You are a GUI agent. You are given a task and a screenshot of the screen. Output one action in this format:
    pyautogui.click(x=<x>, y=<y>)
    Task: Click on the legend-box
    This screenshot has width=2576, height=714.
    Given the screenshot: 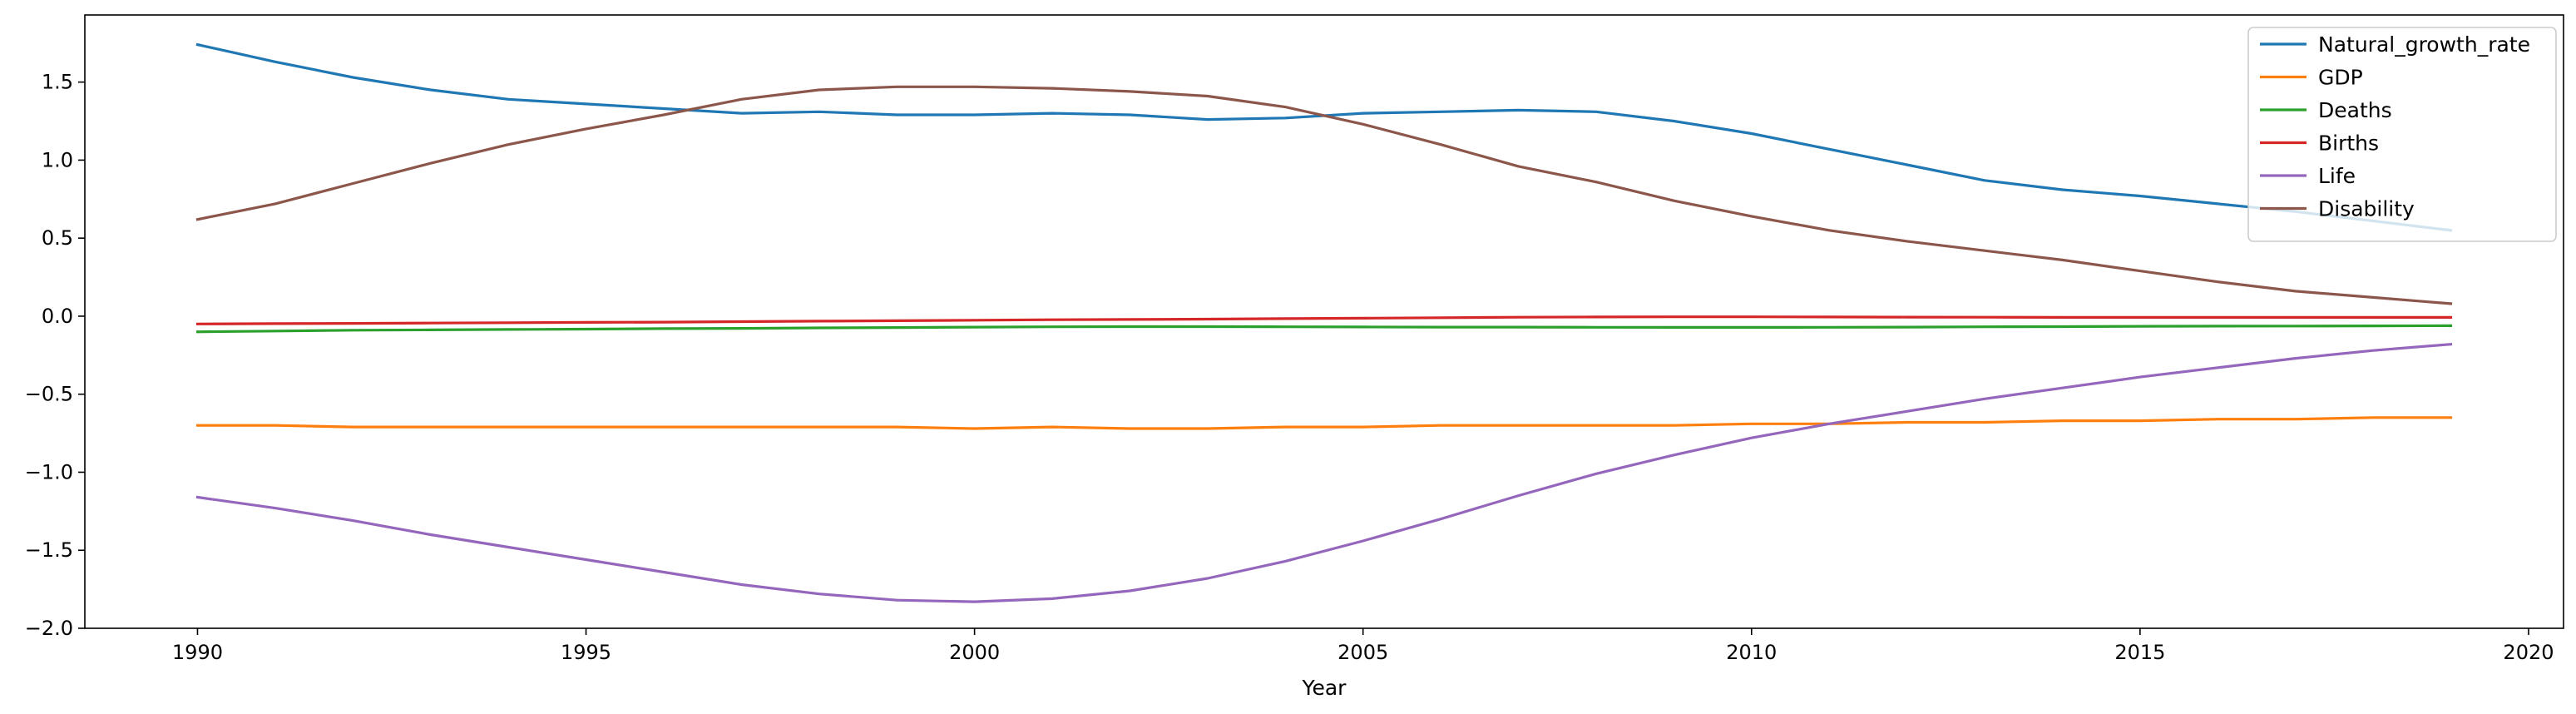 What is the action you would take?
    pyautogui.click(x=2402, y=134)
    